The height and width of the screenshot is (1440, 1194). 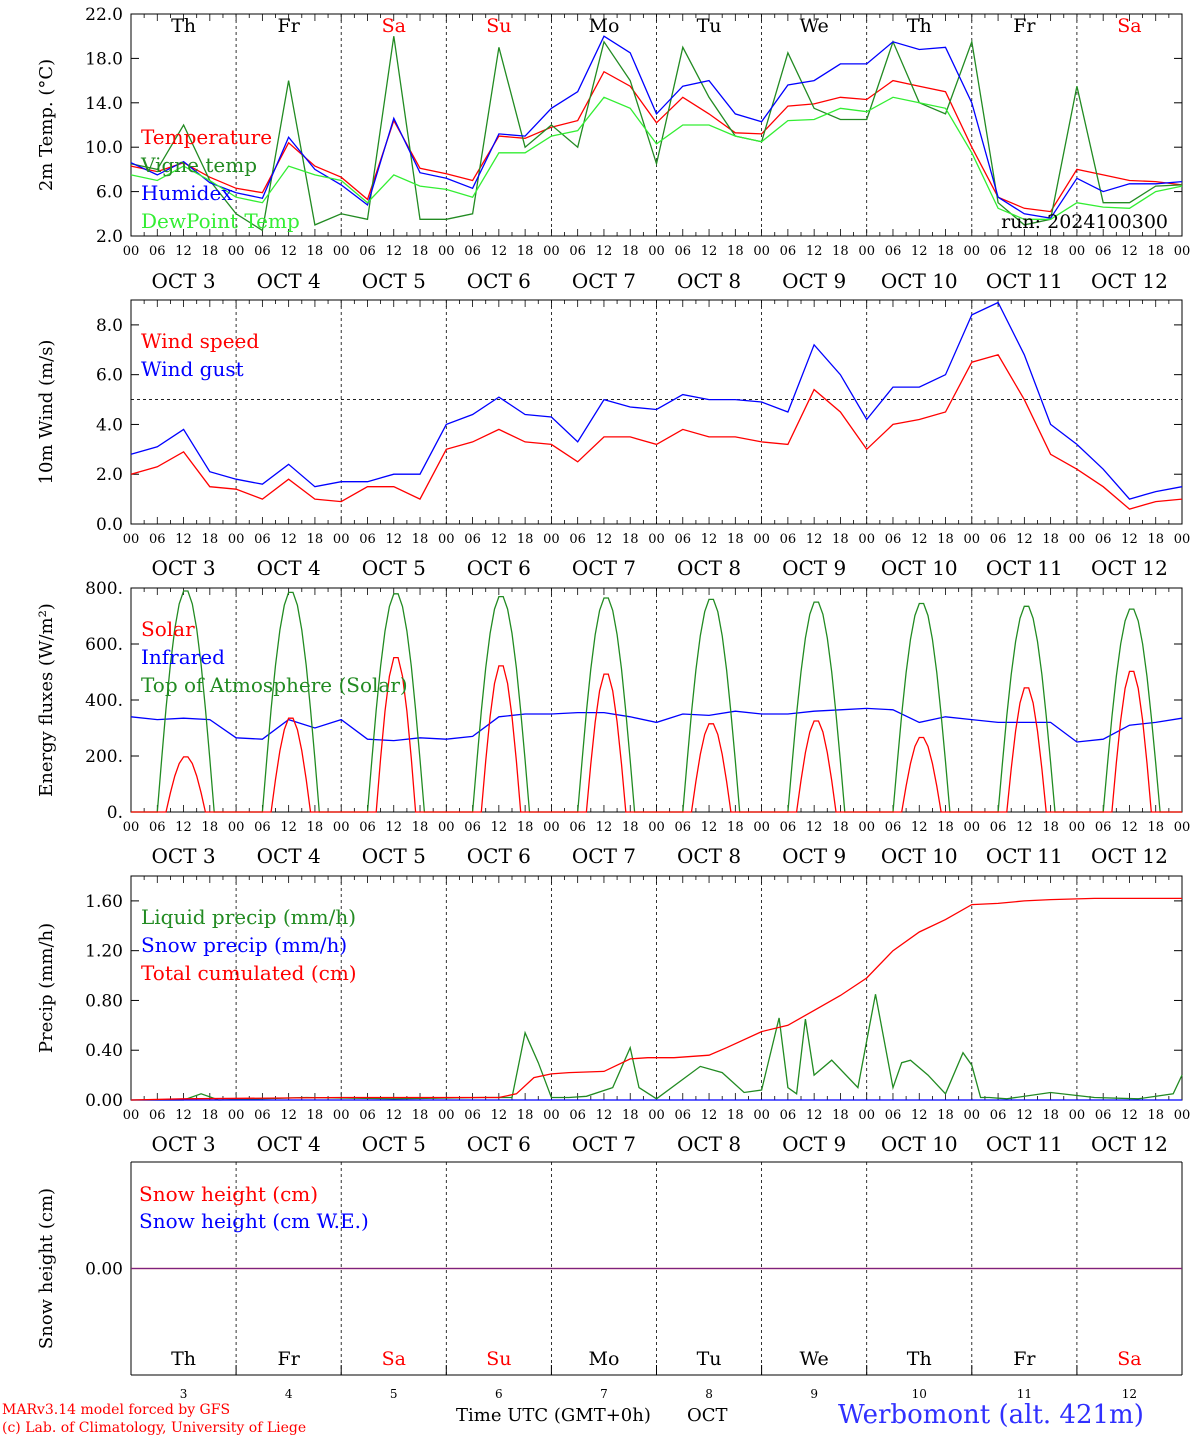 What do you see at coordinates (289, 26) in the screenshot?
I see `day-label: Fr` at bounding box center [289, 26].